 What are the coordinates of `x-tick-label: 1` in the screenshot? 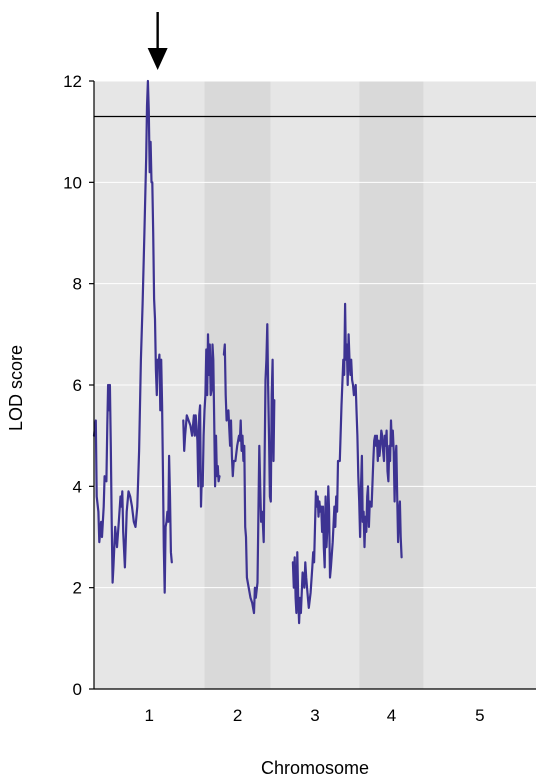 It's located at (149, 715).